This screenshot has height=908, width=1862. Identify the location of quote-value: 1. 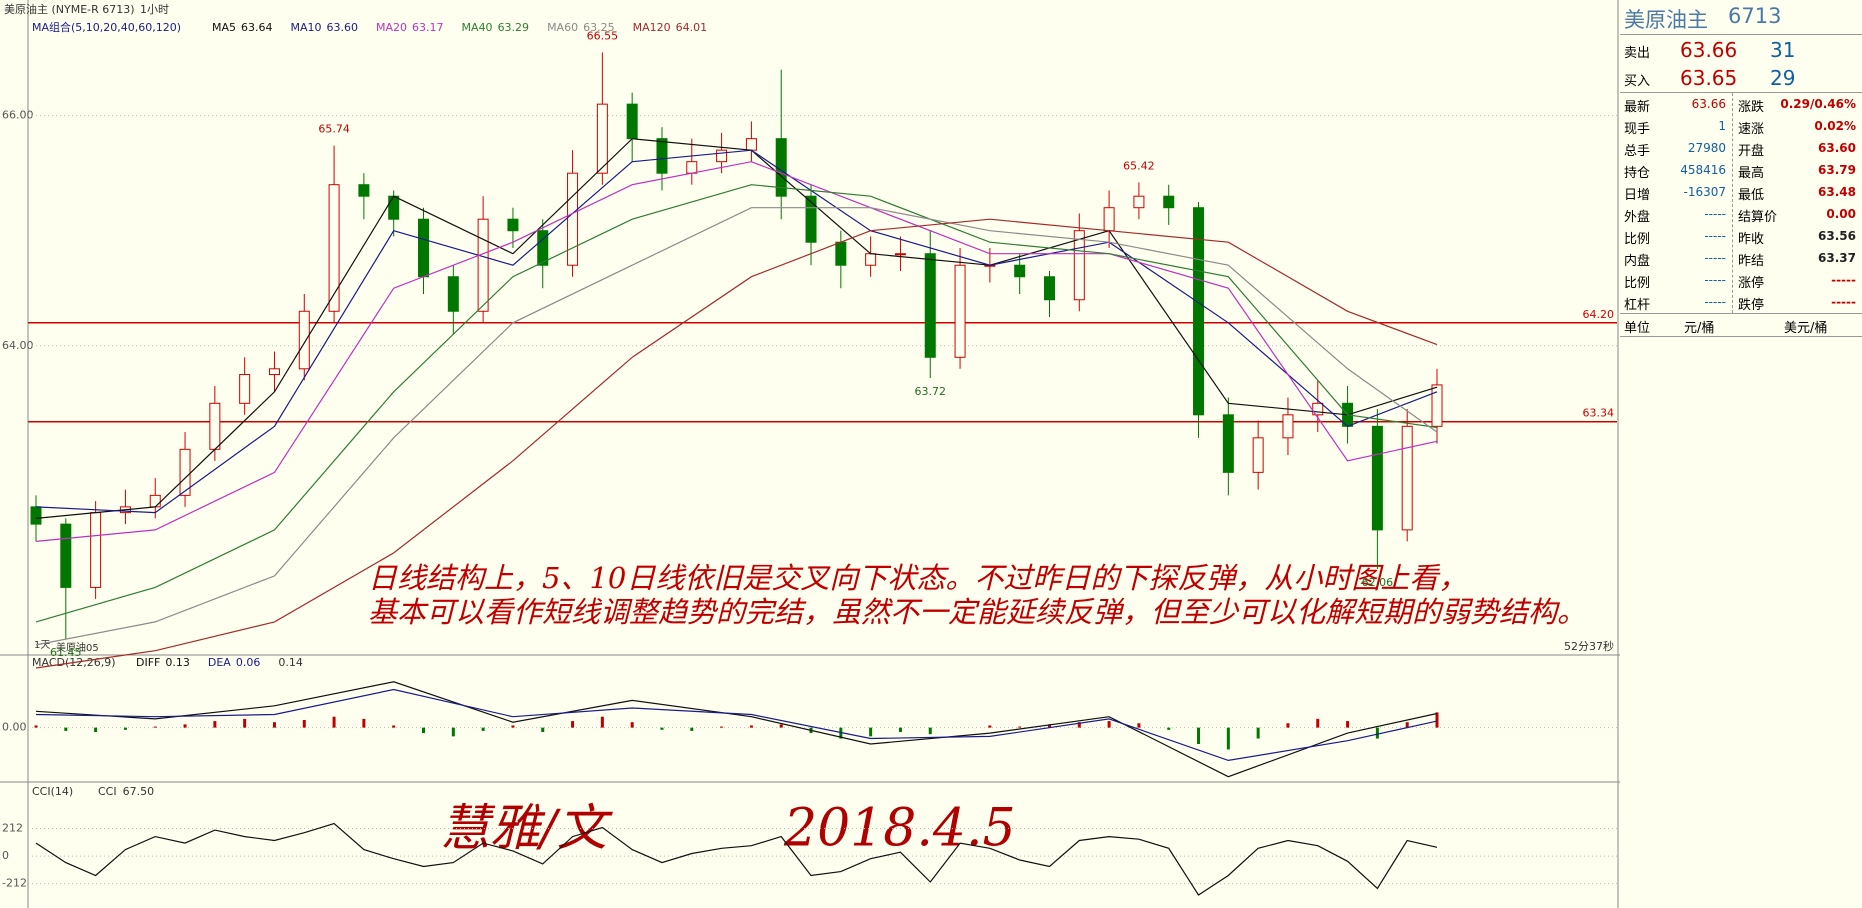
(1722, 126).